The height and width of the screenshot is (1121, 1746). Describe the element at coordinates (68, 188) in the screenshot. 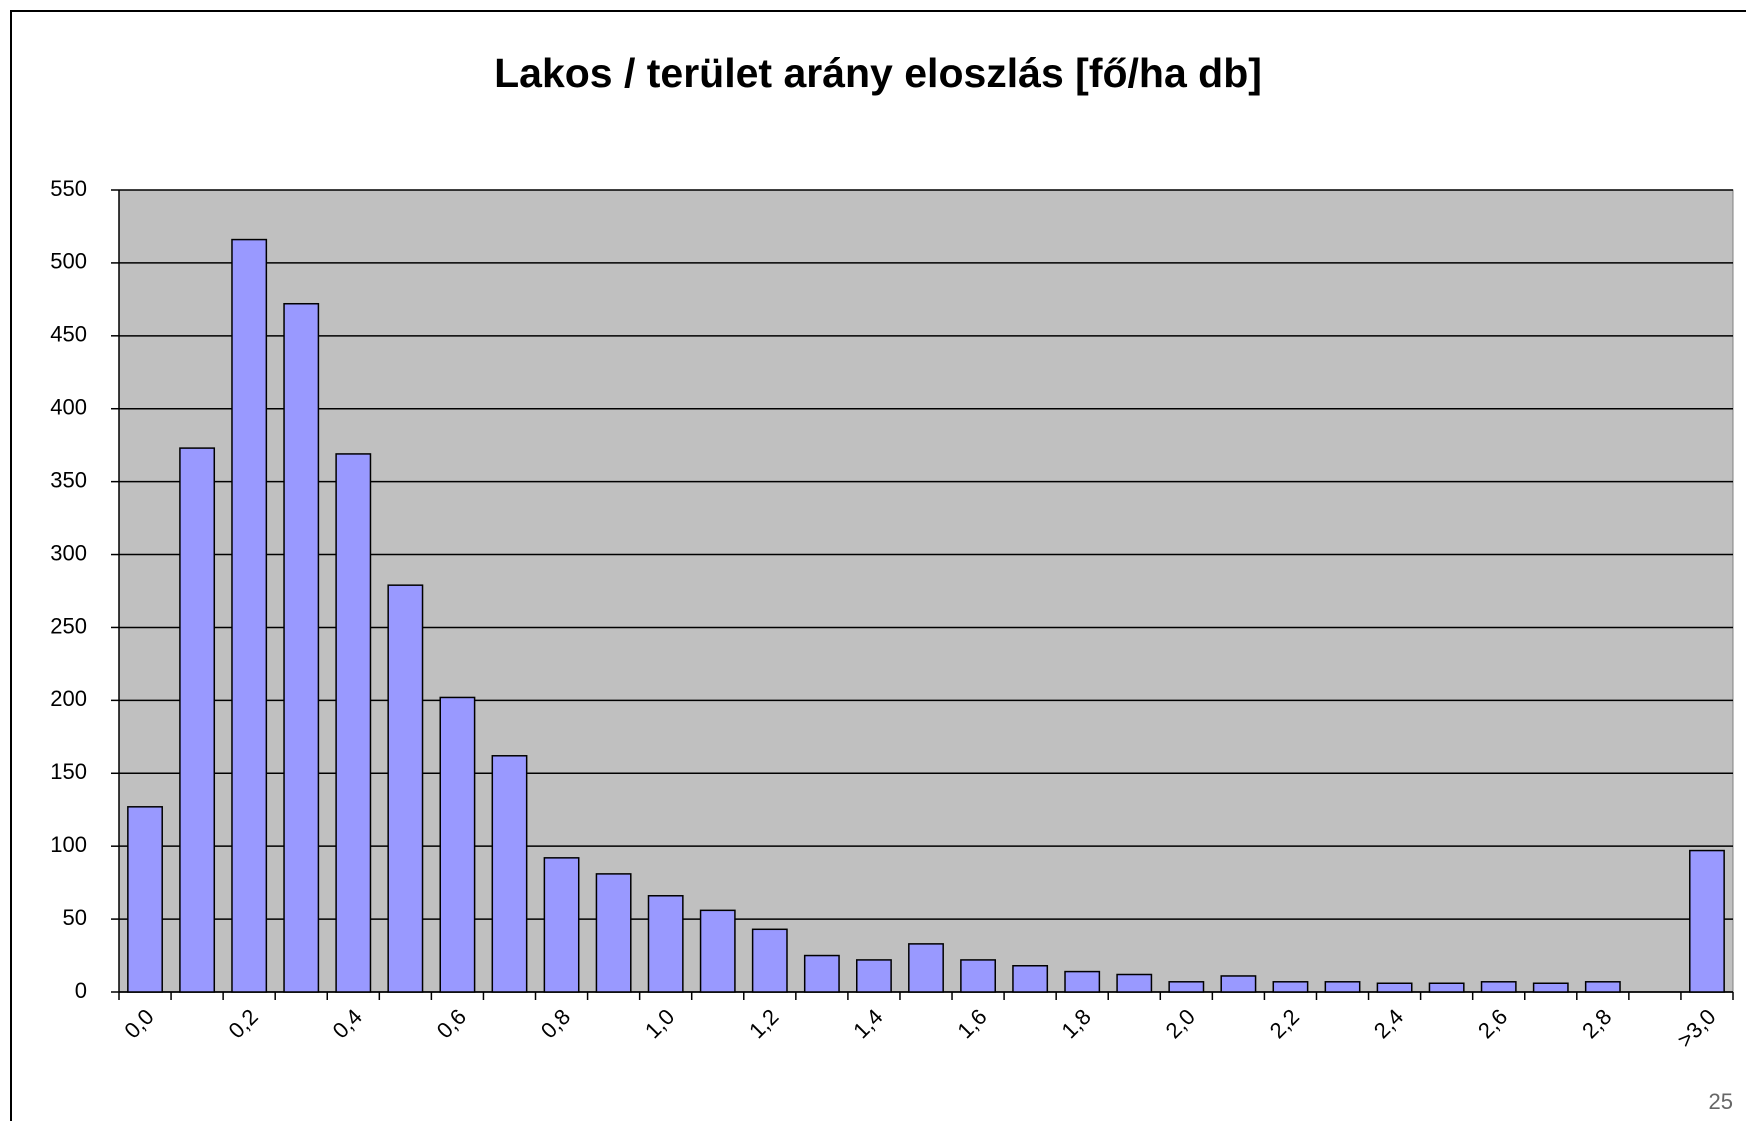

I see `y-tick-label: 550` at that location.